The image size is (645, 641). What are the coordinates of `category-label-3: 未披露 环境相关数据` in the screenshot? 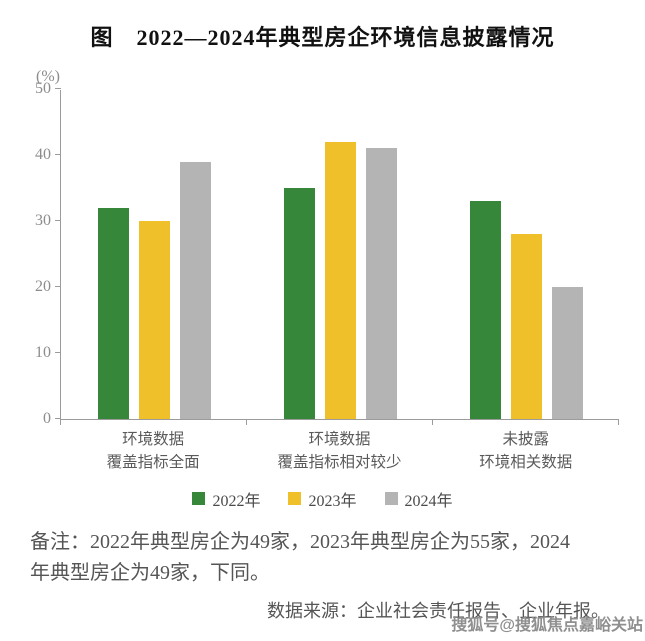 It's located at (526, 451).